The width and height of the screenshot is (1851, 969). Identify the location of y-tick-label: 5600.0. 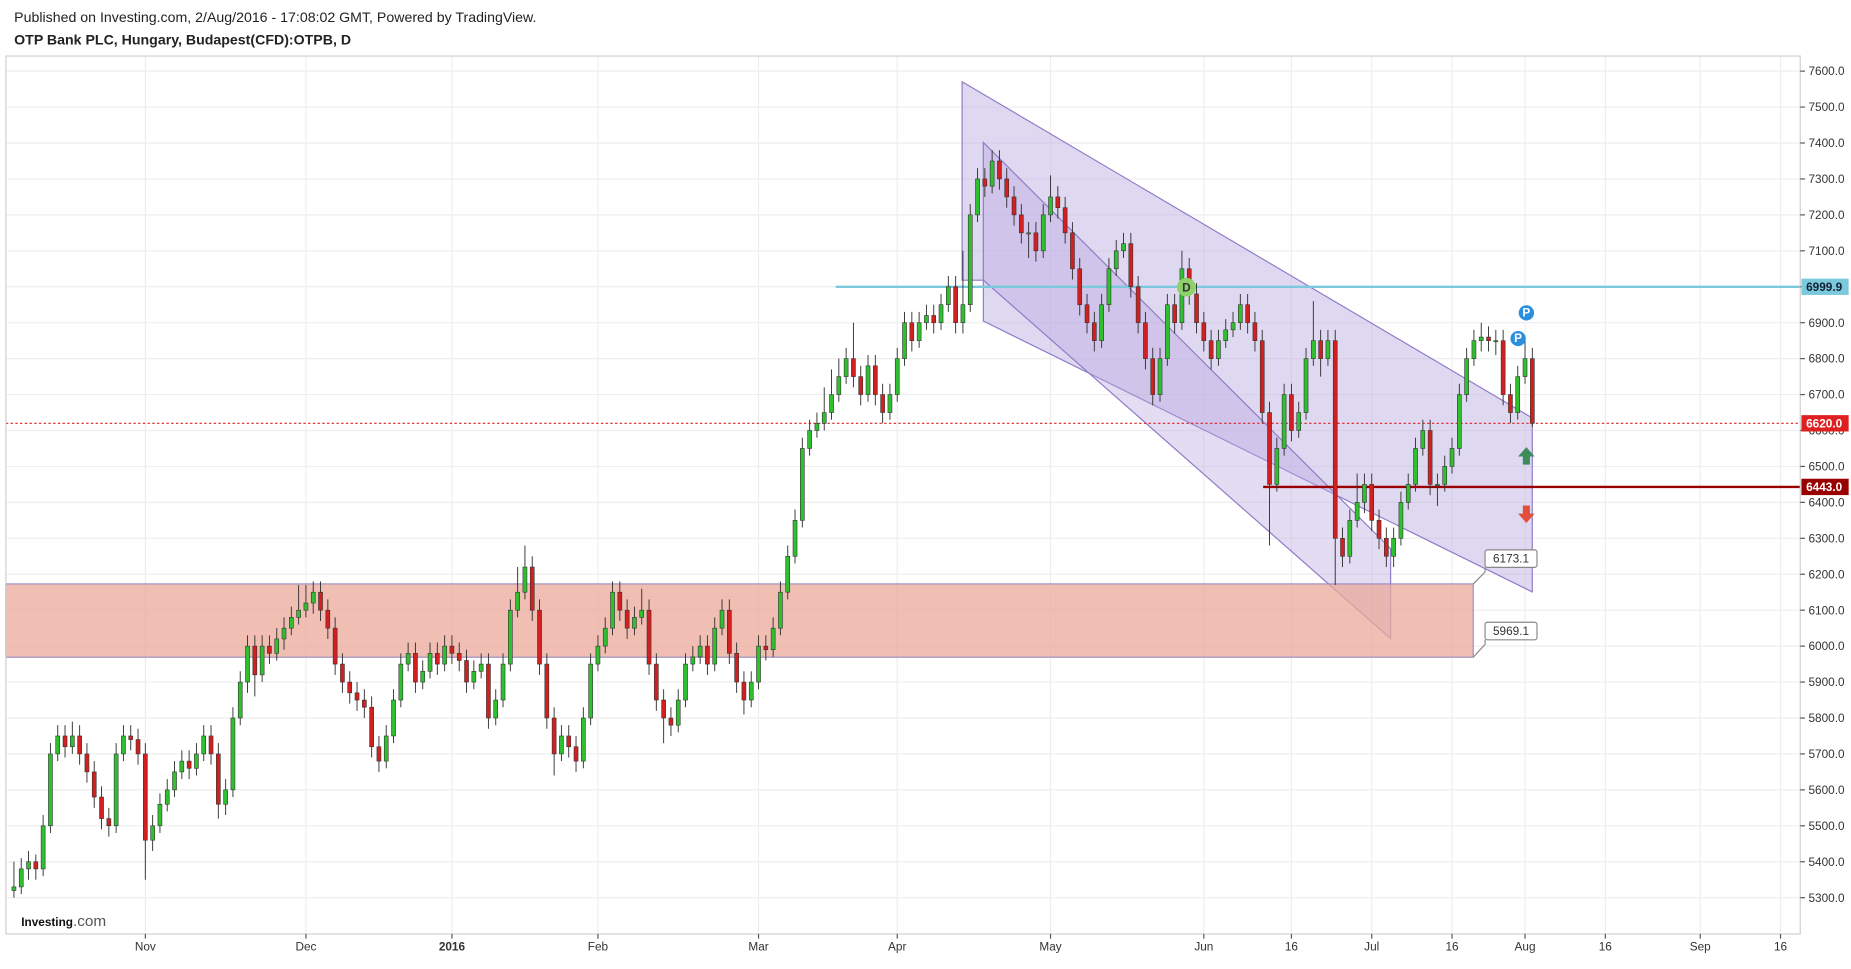
(1827, 790).